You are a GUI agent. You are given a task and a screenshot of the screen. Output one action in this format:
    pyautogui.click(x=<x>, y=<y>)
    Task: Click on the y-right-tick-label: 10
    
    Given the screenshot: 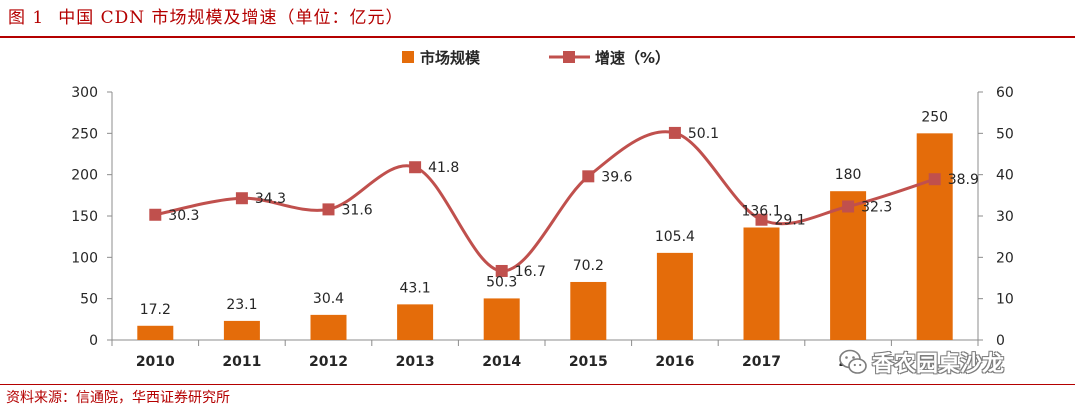 What is the action you would take?
    pyautogui.click(x=1005, y=300)
    